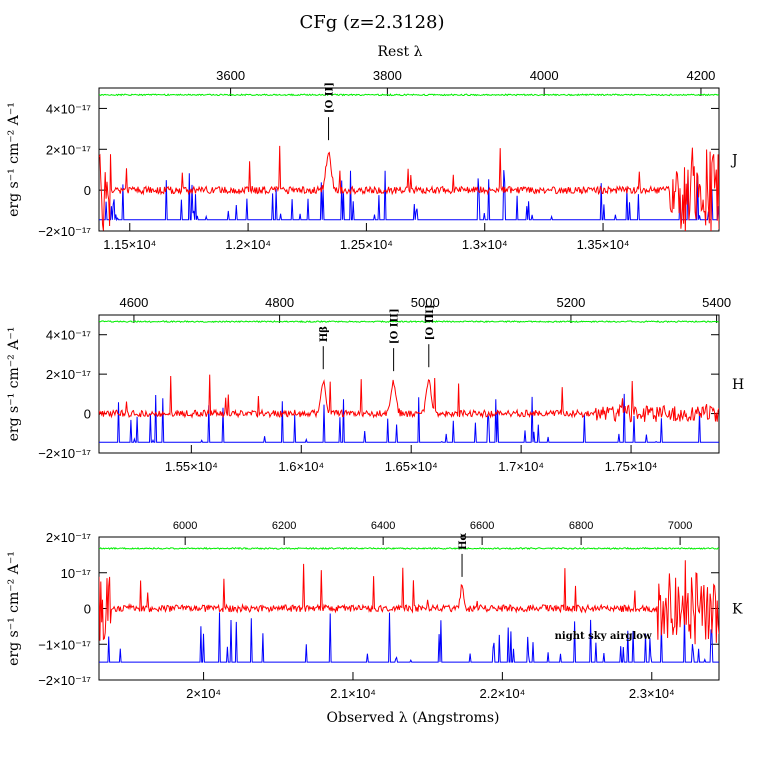  Describe the element at coordinates (371, 22) in the screenshot. I see `chart-title: CFg (z=2.3128)` at that location.